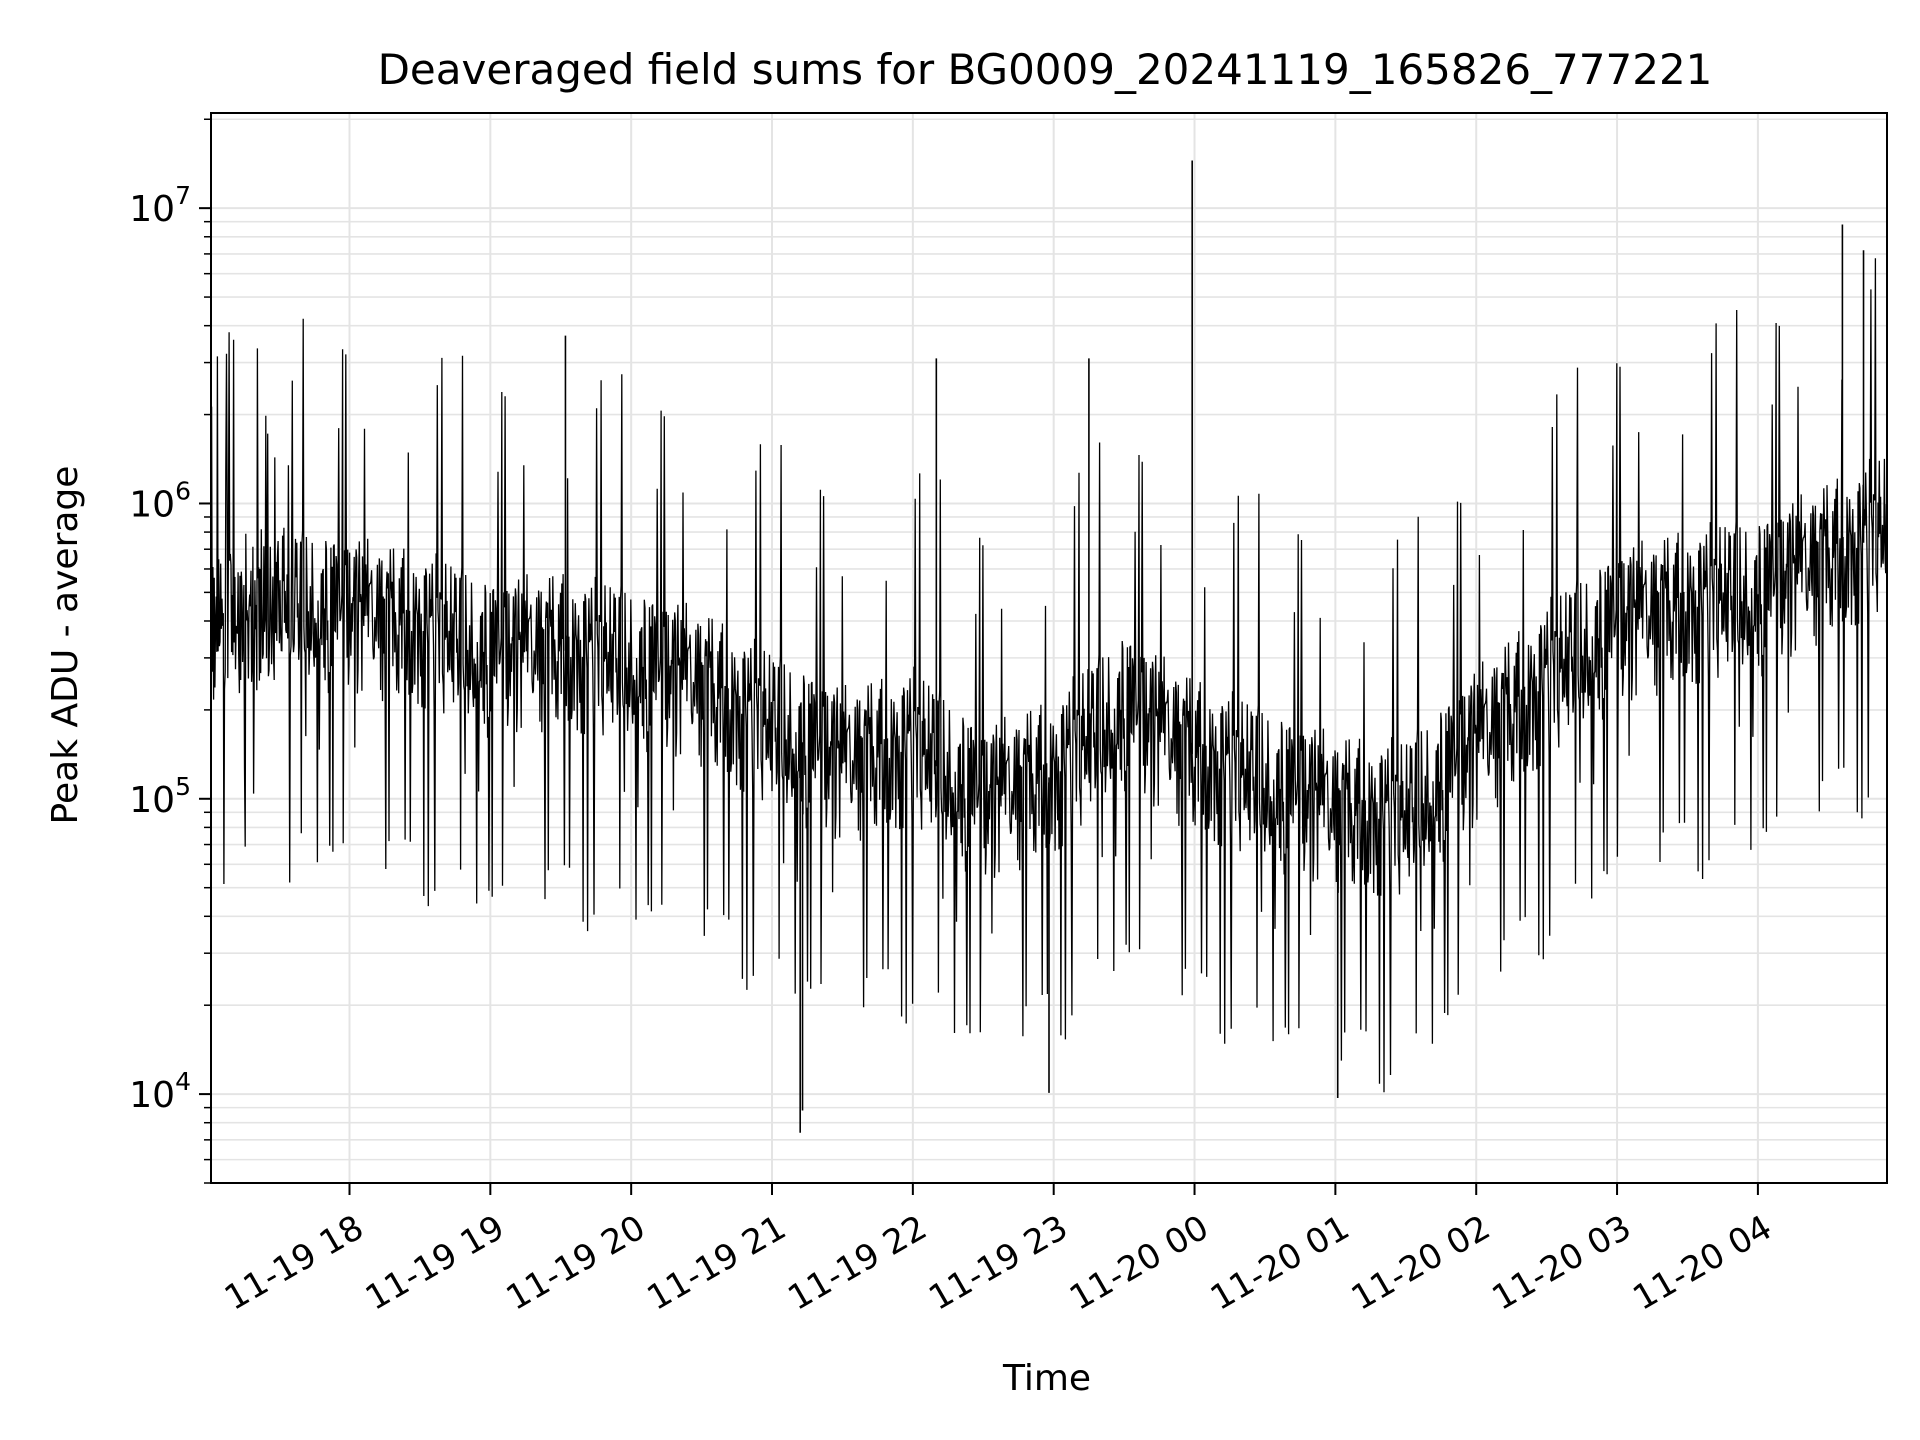 The image size is (1920, 1440). Describe the element at coordinates (160, 796) in the screenshot. I see `y-tick-label: 10⁵` at that location.